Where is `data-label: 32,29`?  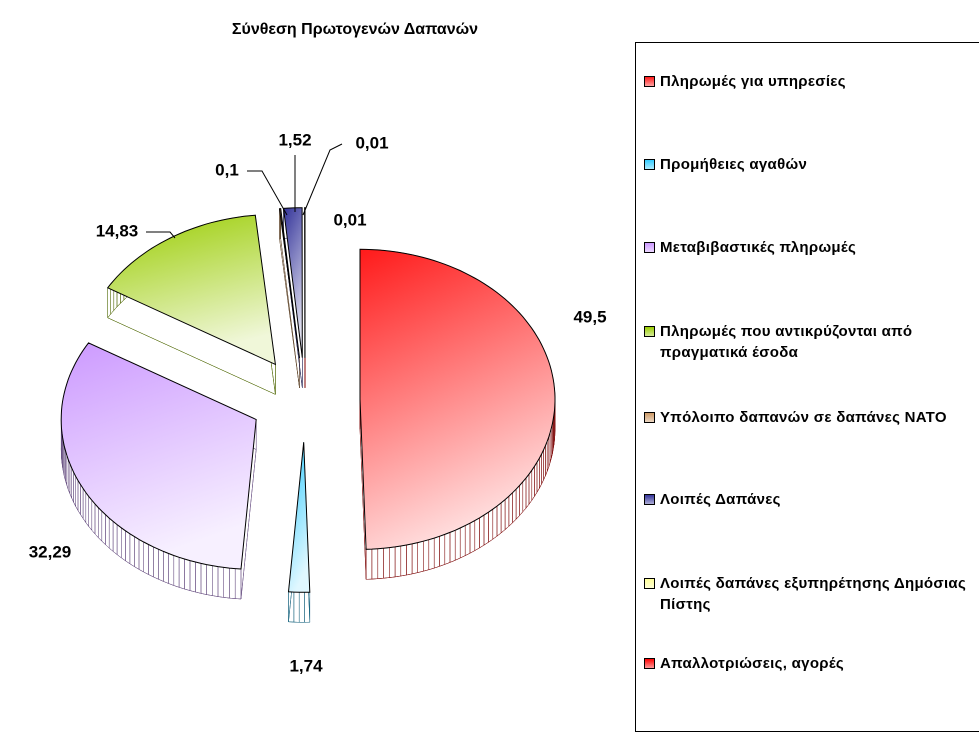 data-label: 32,29 is located at coordinates (50, 551).